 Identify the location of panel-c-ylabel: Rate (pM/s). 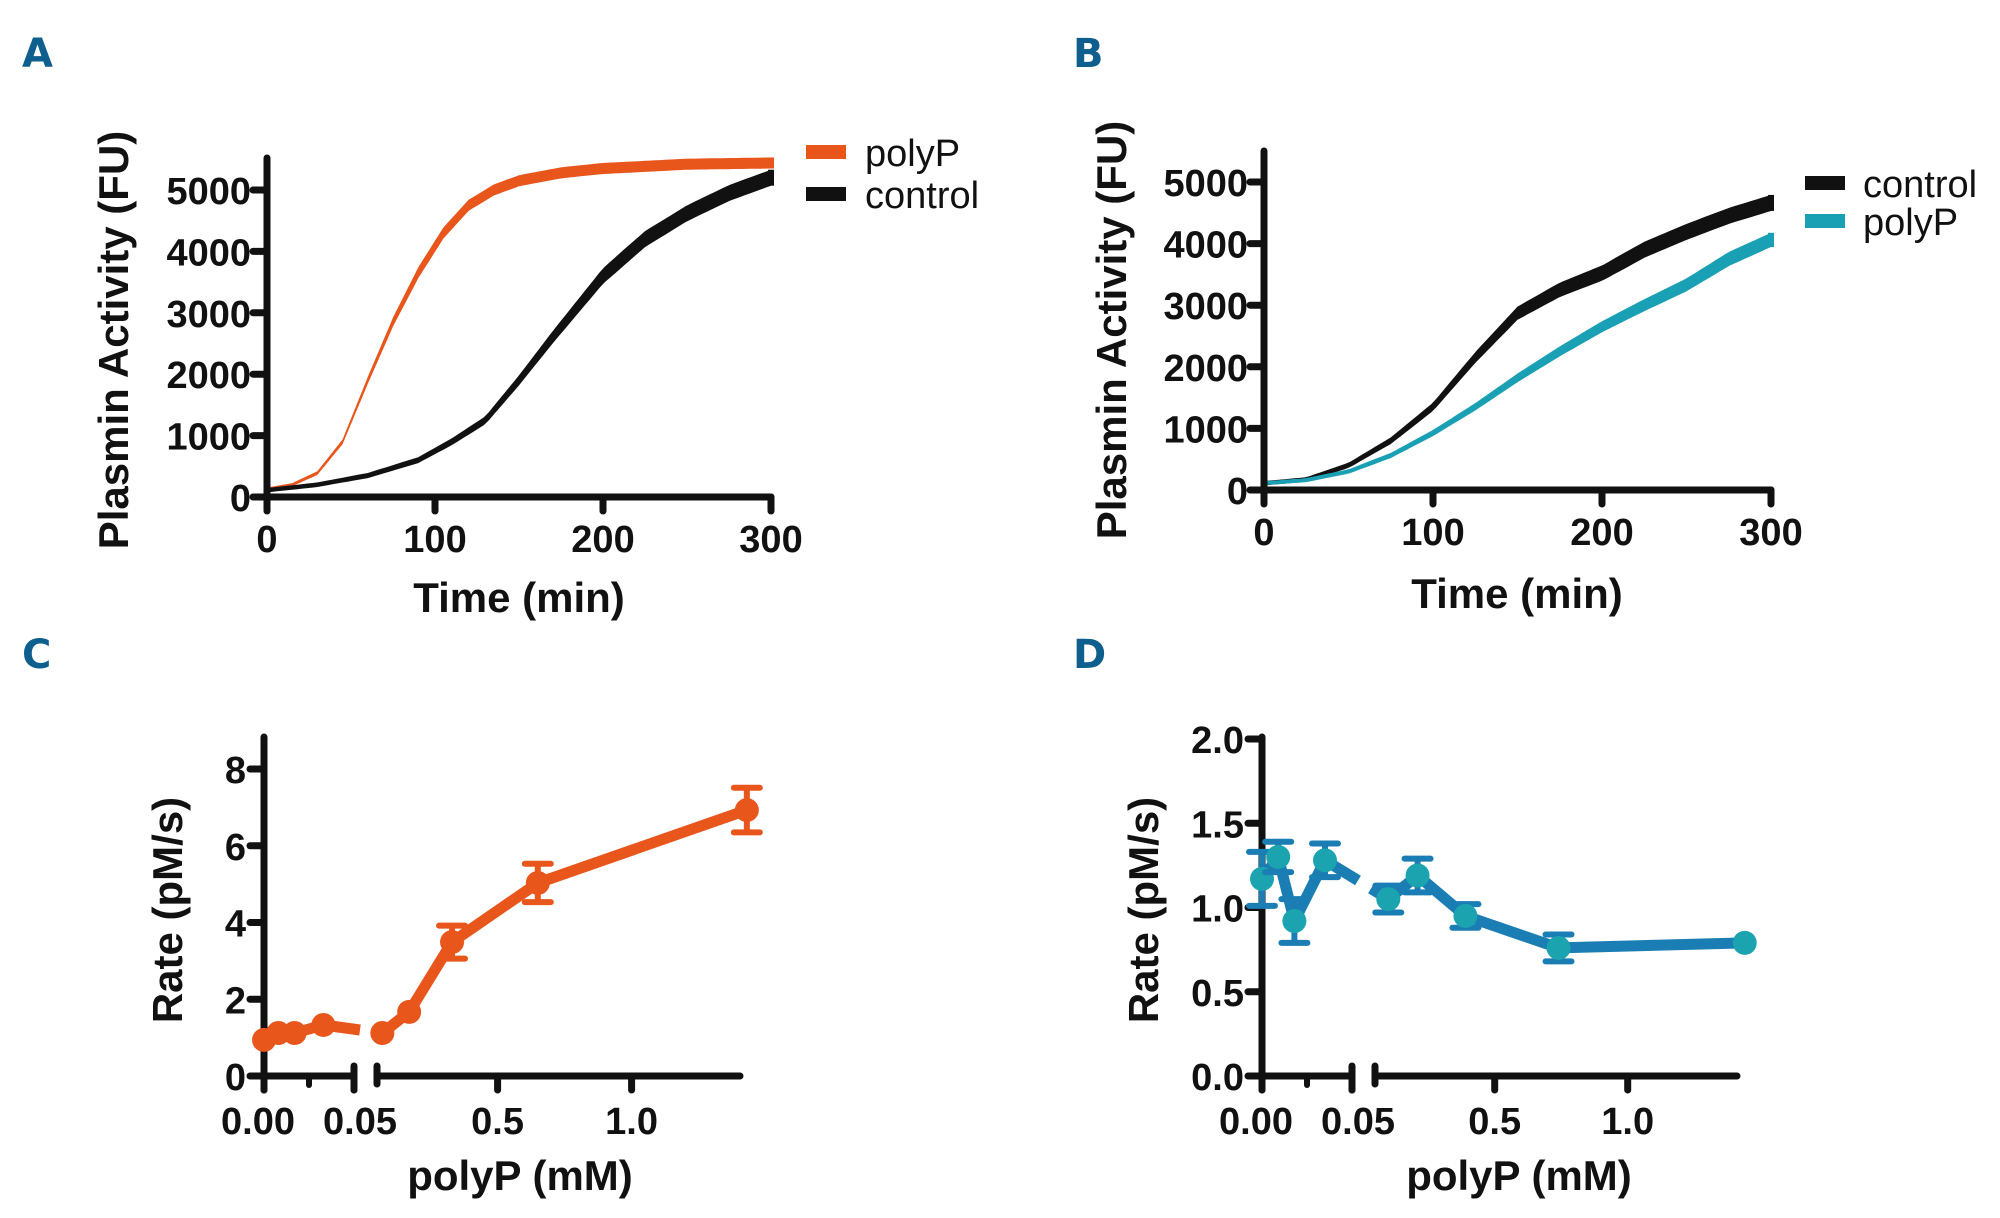
(167, 910).